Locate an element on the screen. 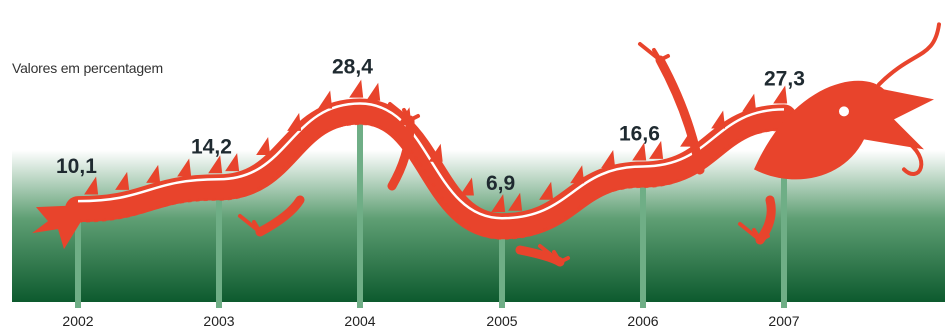 The image size is (945, 332). x-tick-2004: 2004 is located at coordinates (359, 321).